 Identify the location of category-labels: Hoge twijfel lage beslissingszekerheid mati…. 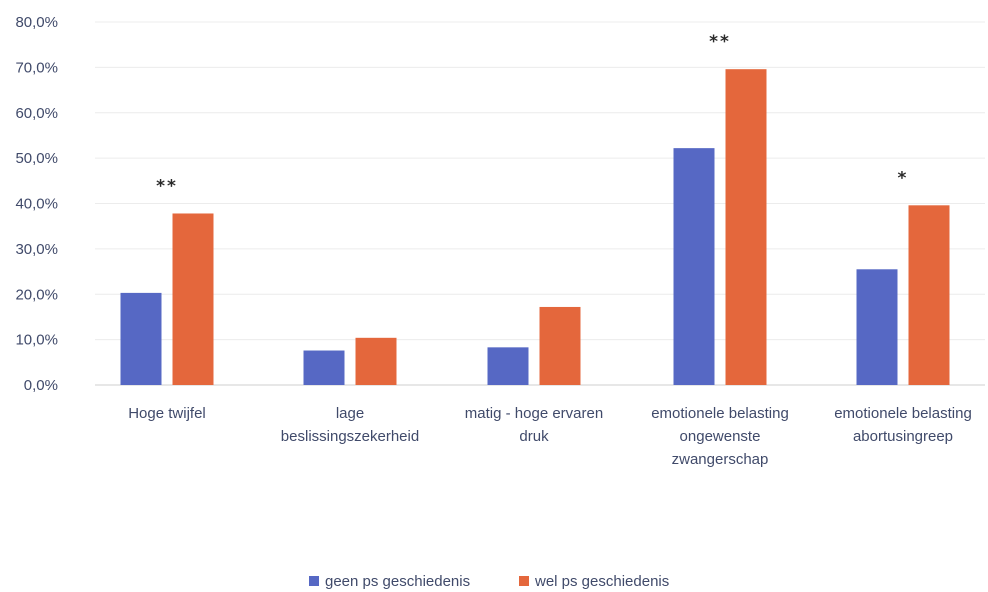
(550, 436).